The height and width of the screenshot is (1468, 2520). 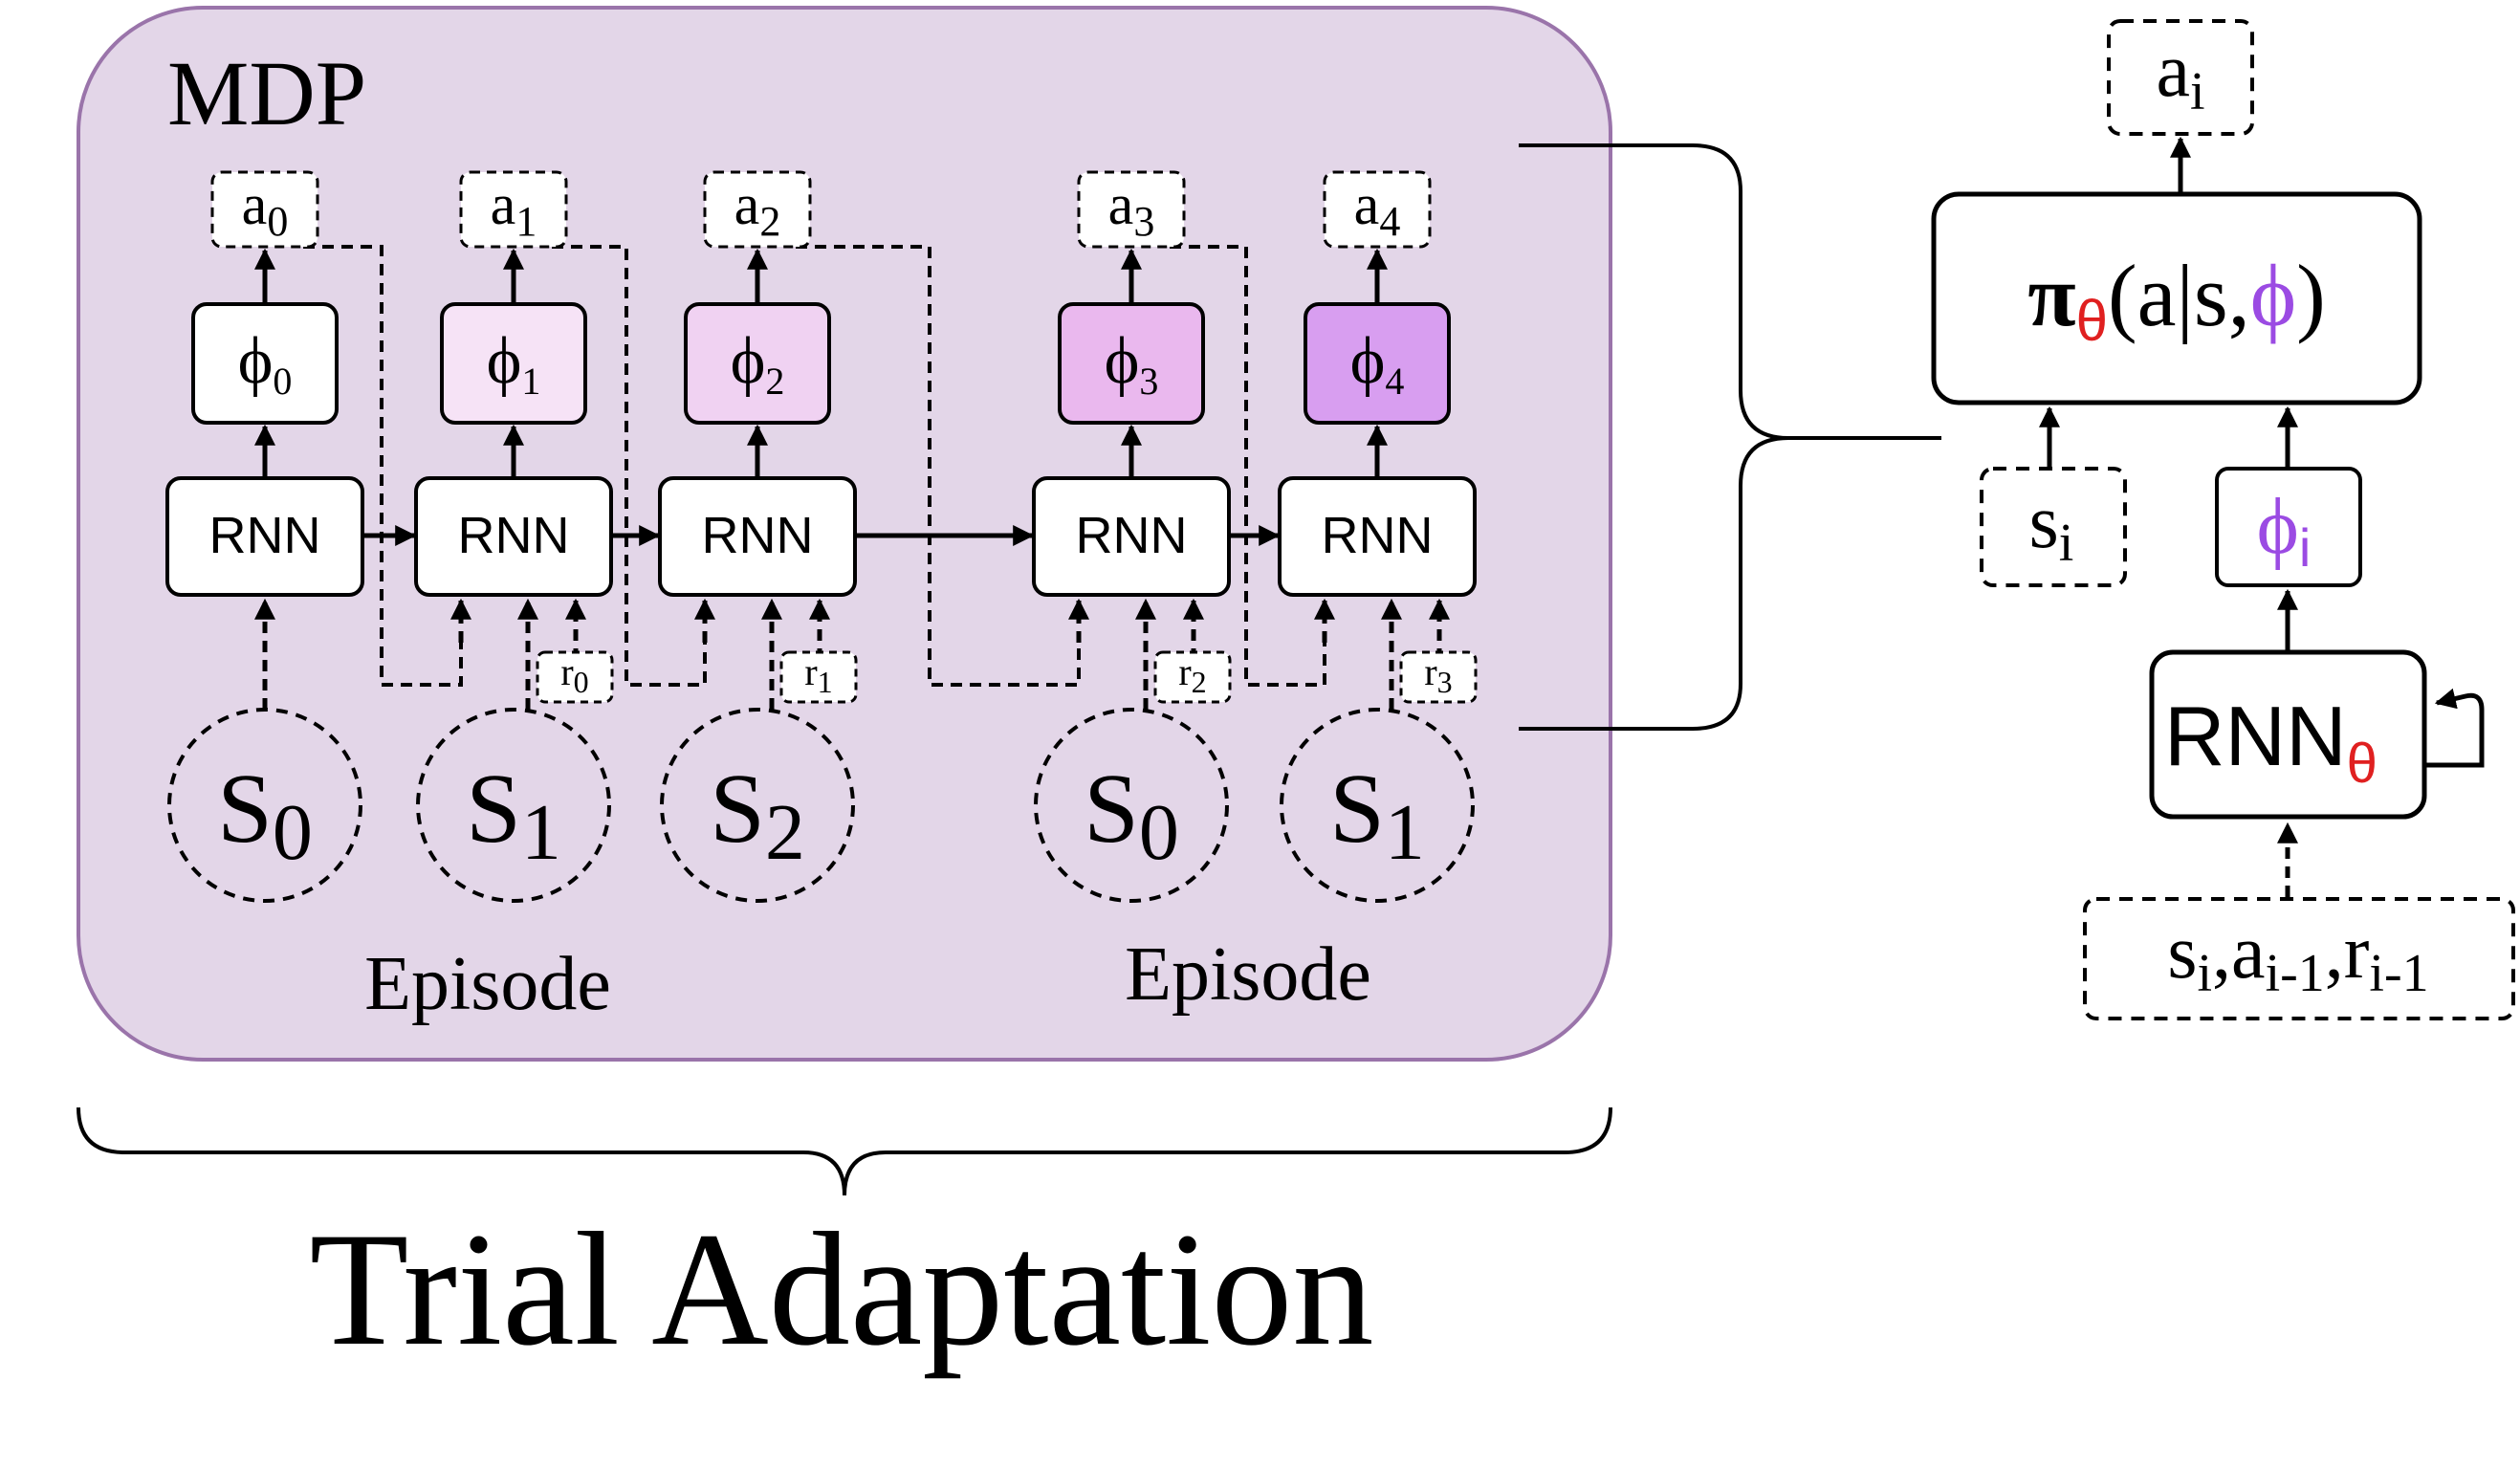 What do you see at coordinates (574, 674) in the screenshot?
I see `reward-label: r0` at bounding box center [574, 674].